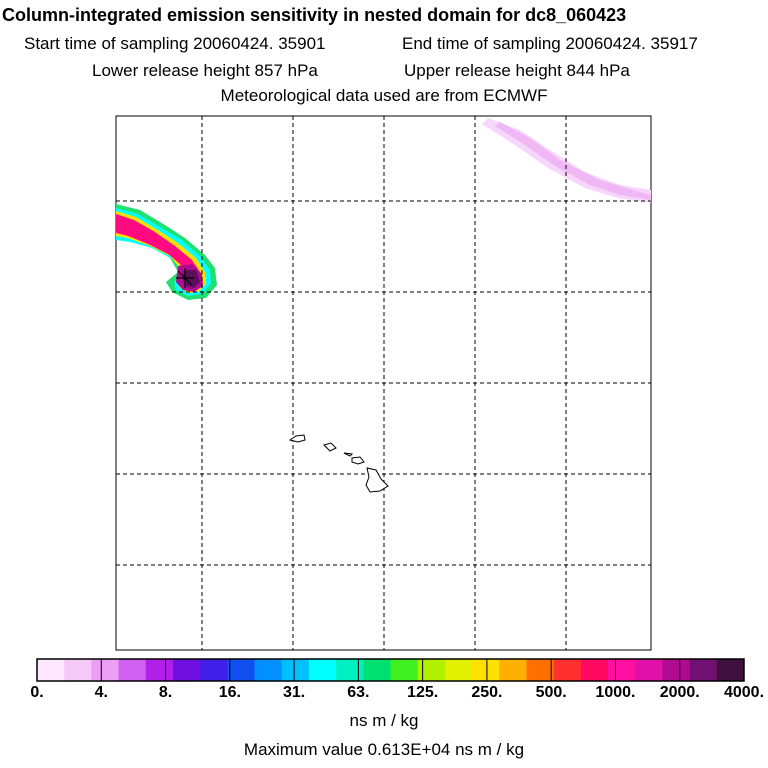 Image resolution: width=768 pixels, height=768 pixels. I want to click on end-time-label: End time of sampling 20060424. 35917, so click(550, 43).